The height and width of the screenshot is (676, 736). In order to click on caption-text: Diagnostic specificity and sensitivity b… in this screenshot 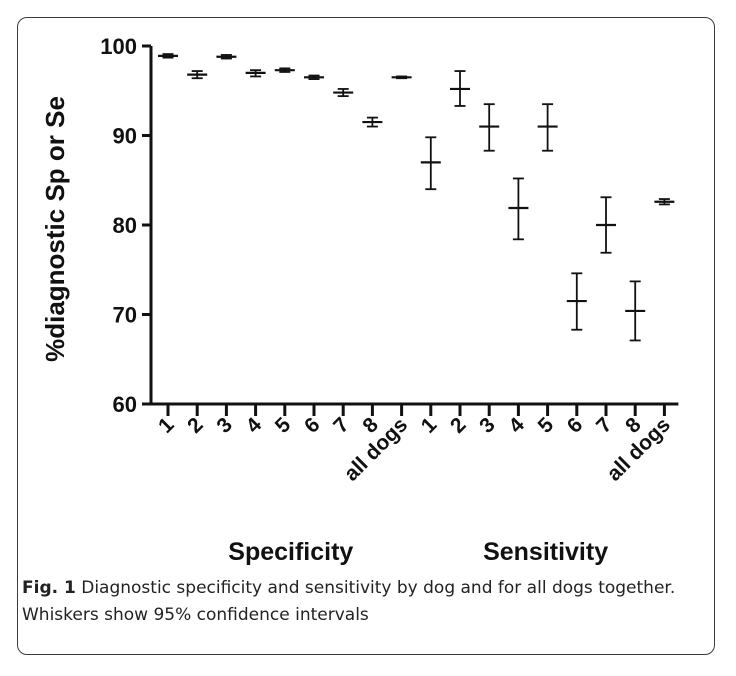, I will do `click(349, 601)`.